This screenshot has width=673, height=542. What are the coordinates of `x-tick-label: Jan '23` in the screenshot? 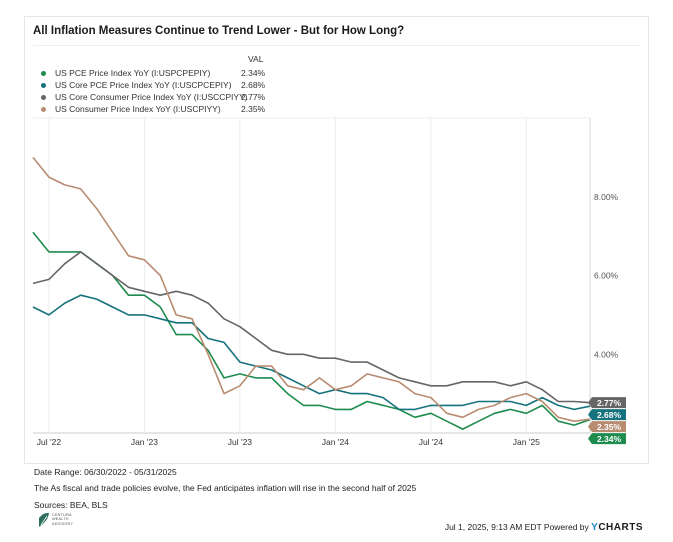 It's located at (144, 442).